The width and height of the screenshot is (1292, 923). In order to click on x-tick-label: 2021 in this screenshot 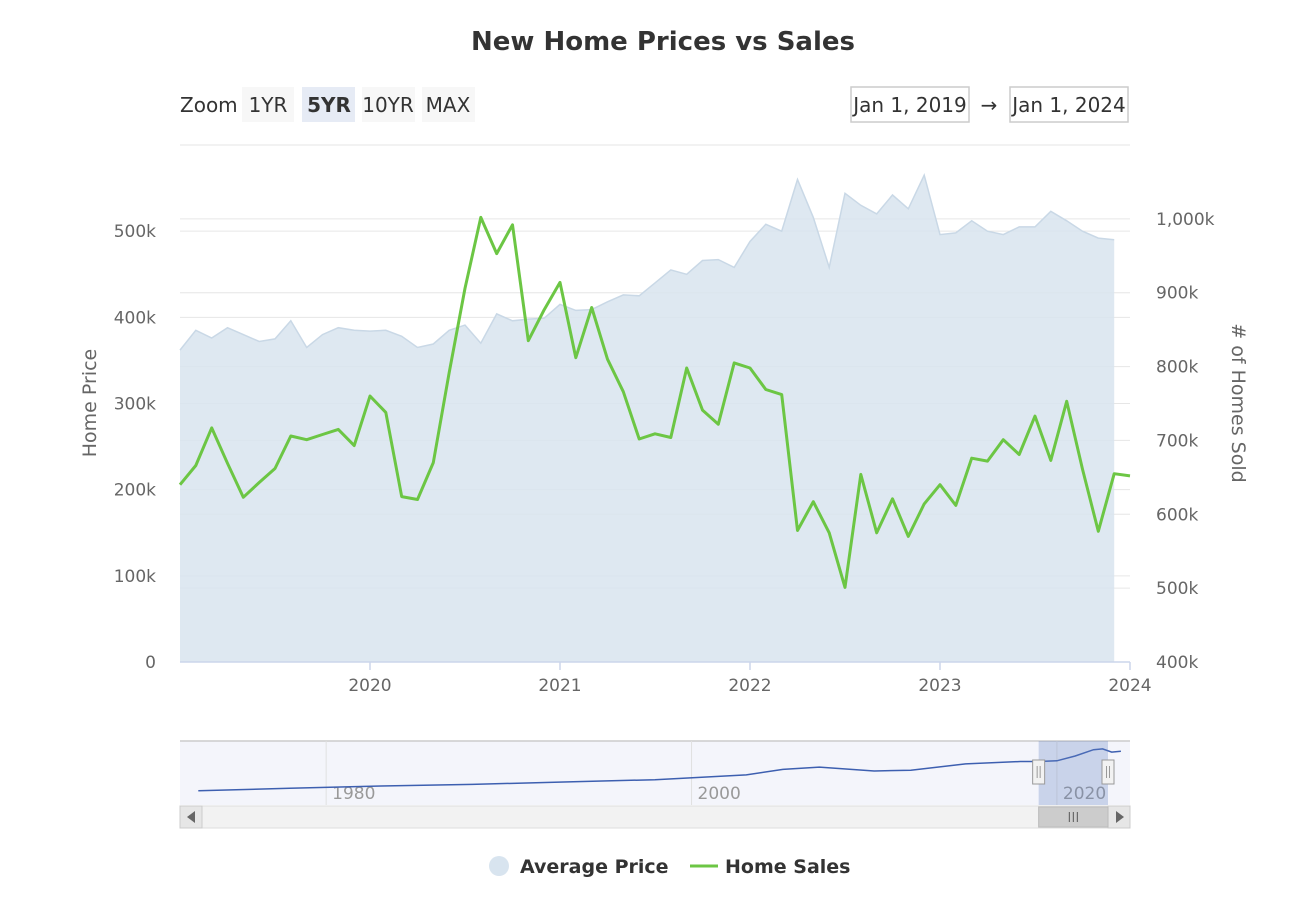, I will do `click(559, 686)`.